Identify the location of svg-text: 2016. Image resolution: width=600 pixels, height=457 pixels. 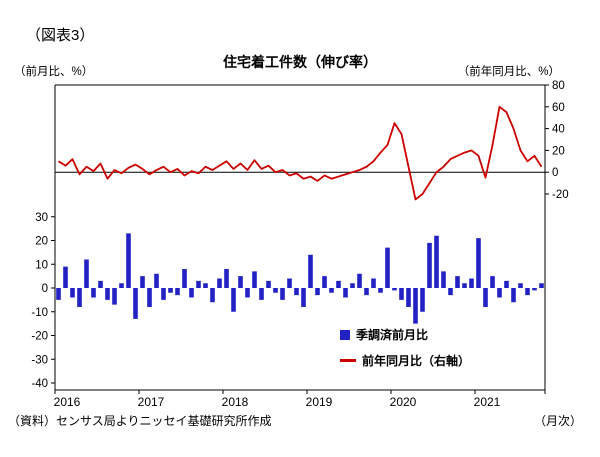
(67, 402).